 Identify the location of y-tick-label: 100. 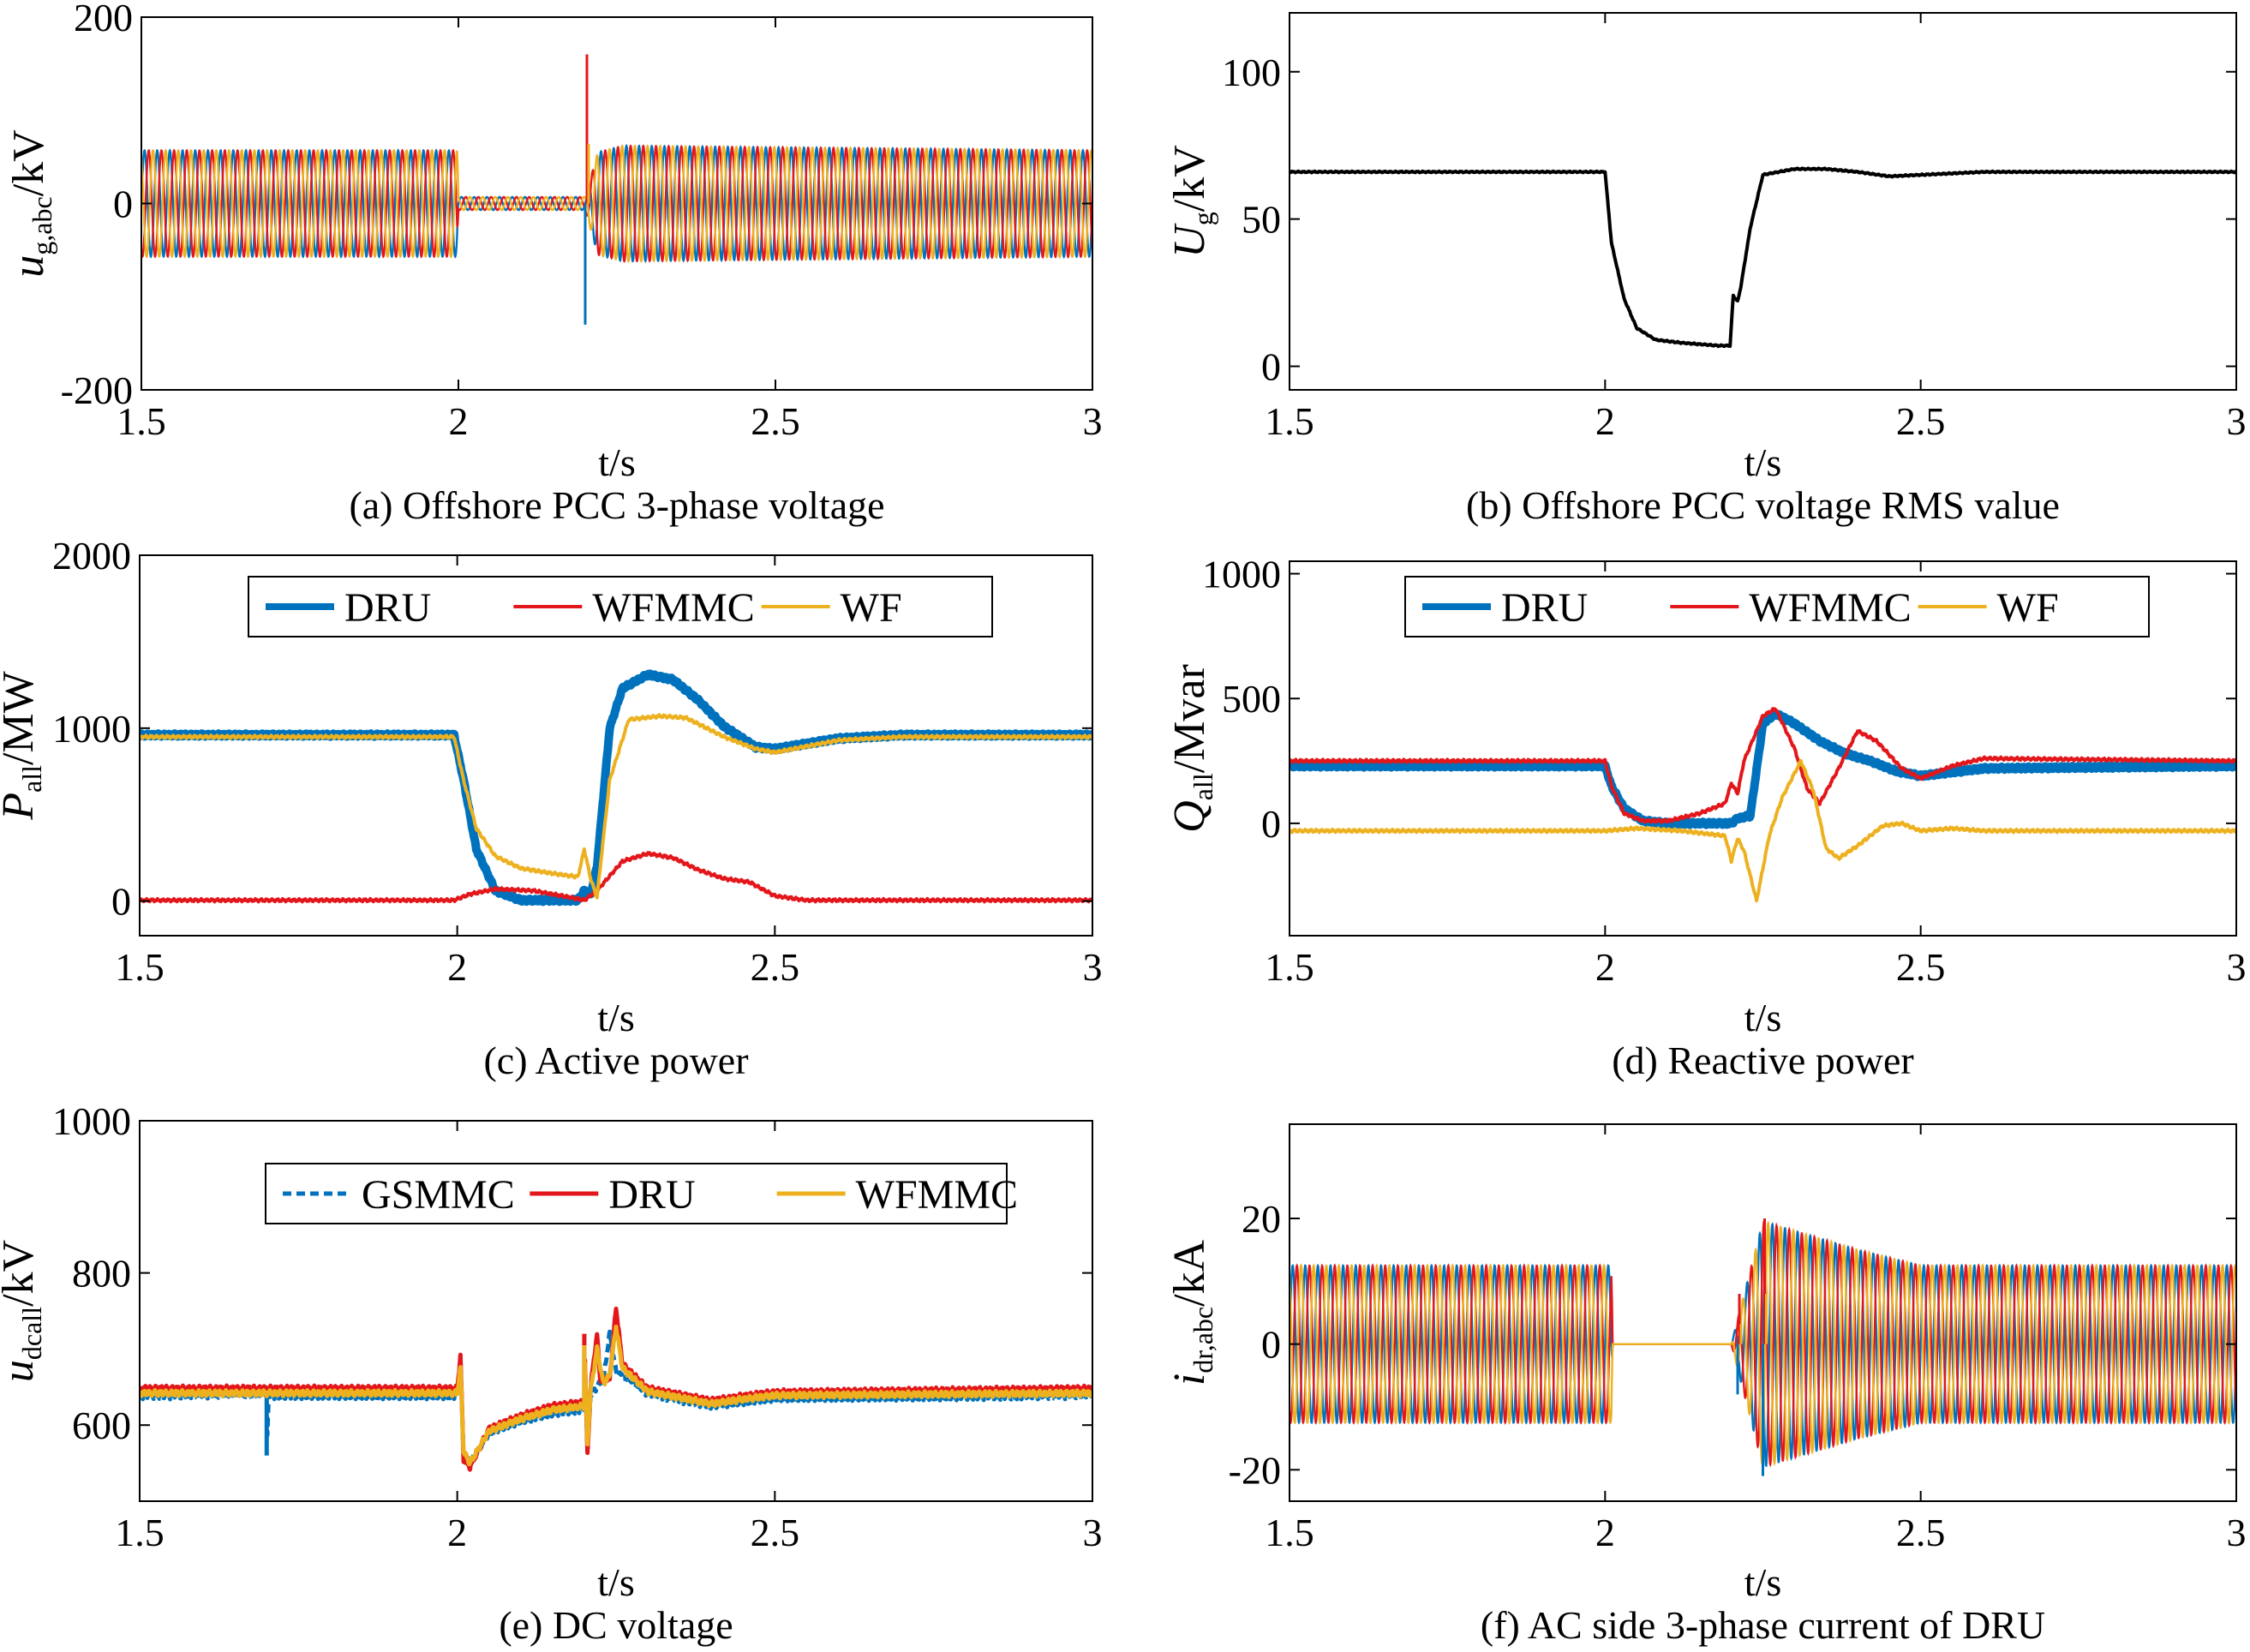
(1251, 72).